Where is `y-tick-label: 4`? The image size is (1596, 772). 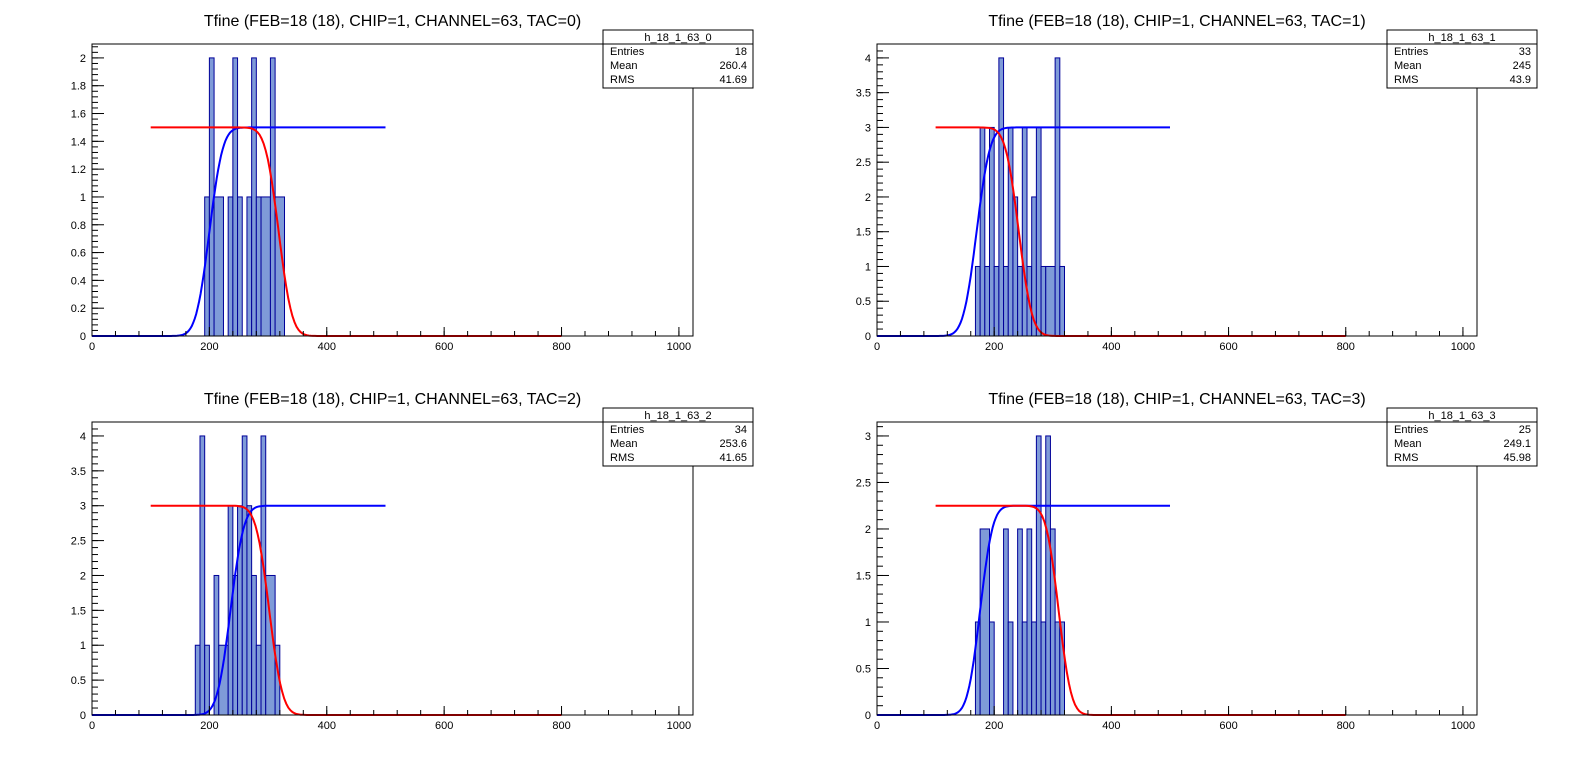
y-tick-label: 4 is located at coordinates (868, 59).